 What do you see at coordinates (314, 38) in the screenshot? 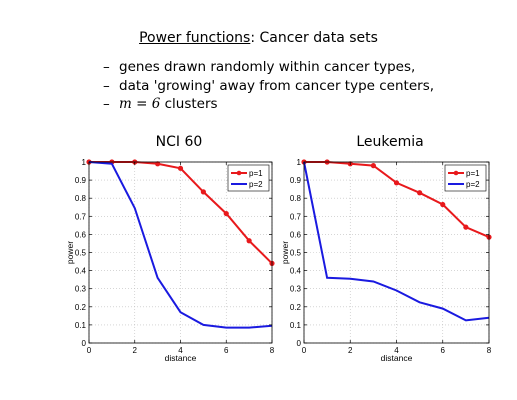
I see `slide-title-rest: : Cancer data sets` at bounding box center [314, 38].